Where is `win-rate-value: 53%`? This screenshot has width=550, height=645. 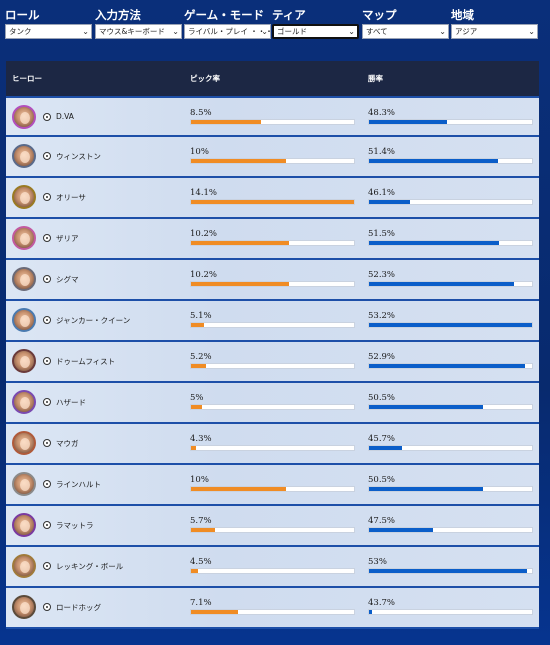
win-rate-value: 53% is located at coordinates (377, 562).